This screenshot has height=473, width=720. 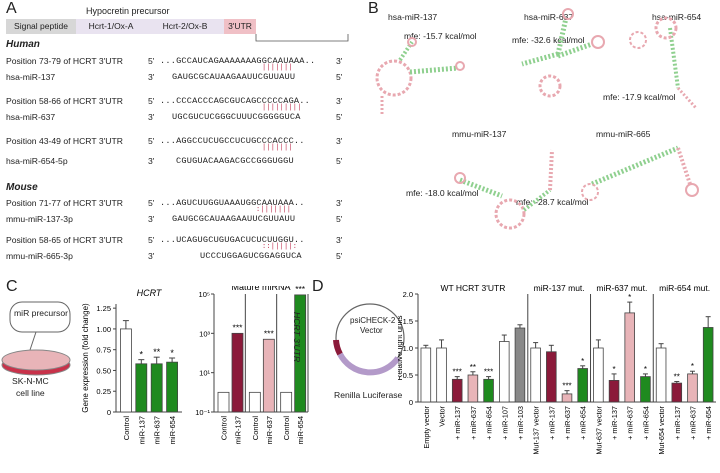 What do you see at coordinates (11, 8) in the screenshot?
I see `panel-label-a: A` at bounding box center [11, 8].